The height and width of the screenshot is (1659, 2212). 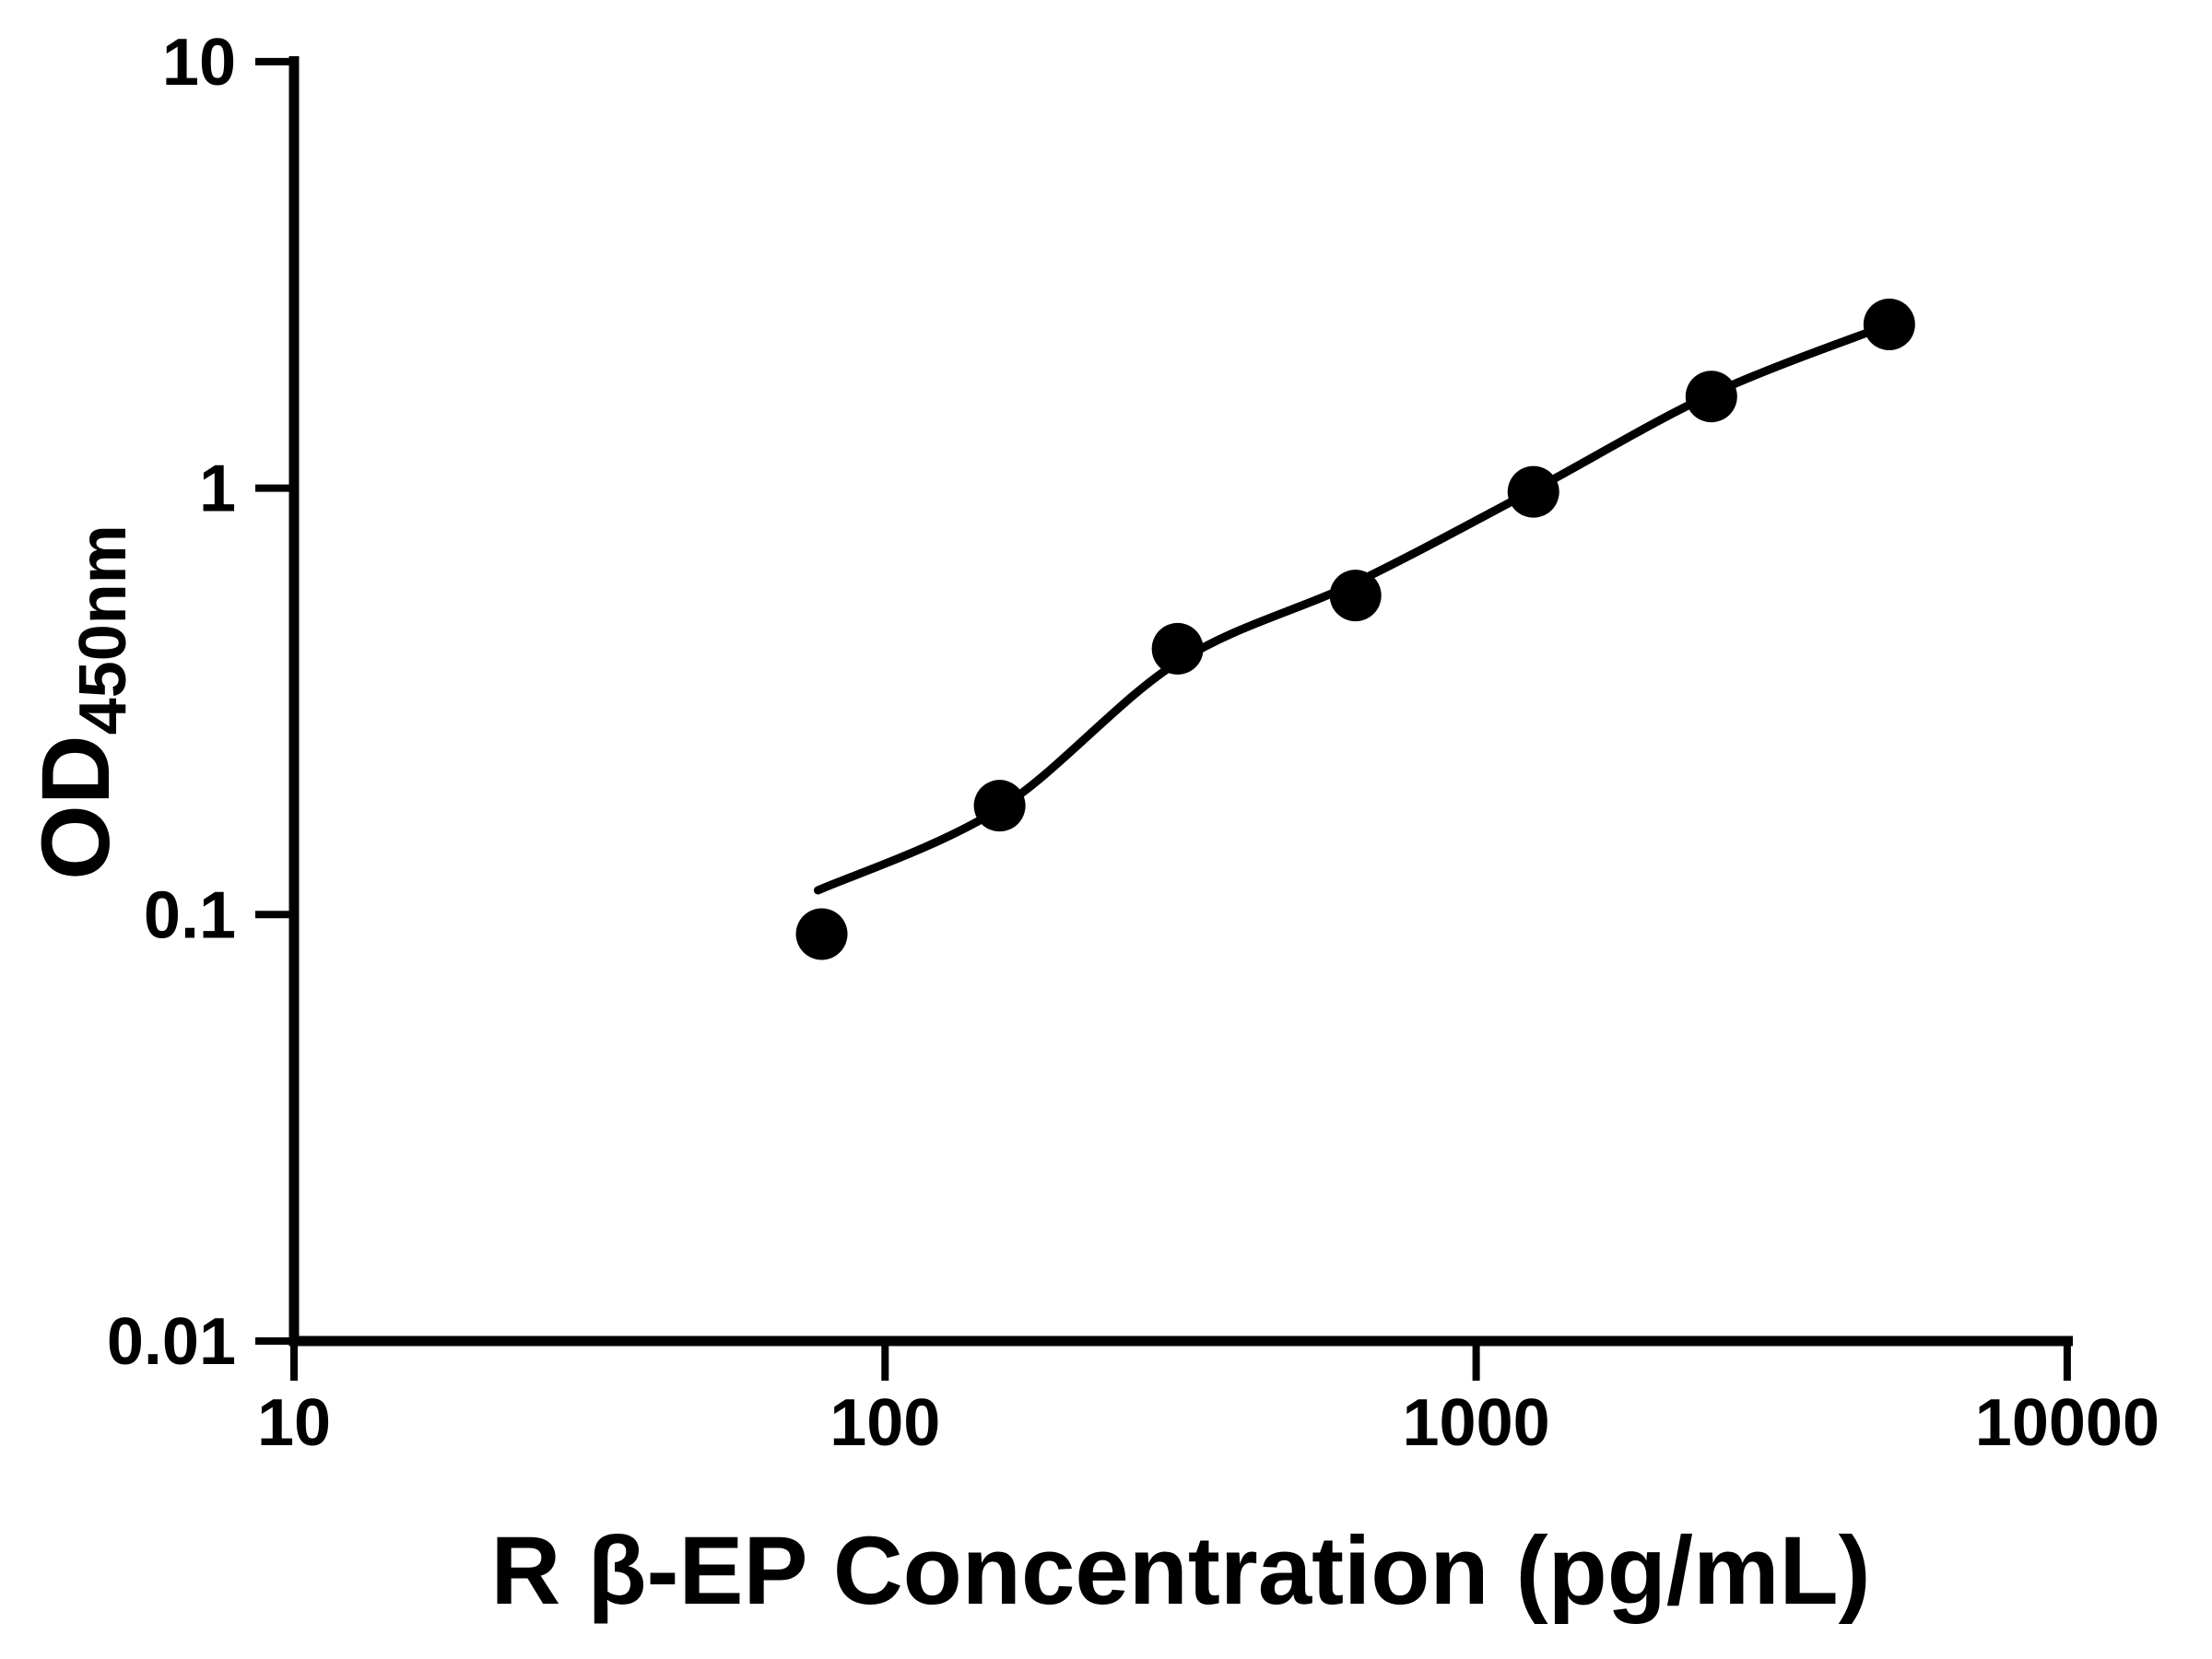 What do you see at coordinates (885, 1423) in the screenshot?
I see `x-tick-label: 100` at bounding box center [885, 1423].